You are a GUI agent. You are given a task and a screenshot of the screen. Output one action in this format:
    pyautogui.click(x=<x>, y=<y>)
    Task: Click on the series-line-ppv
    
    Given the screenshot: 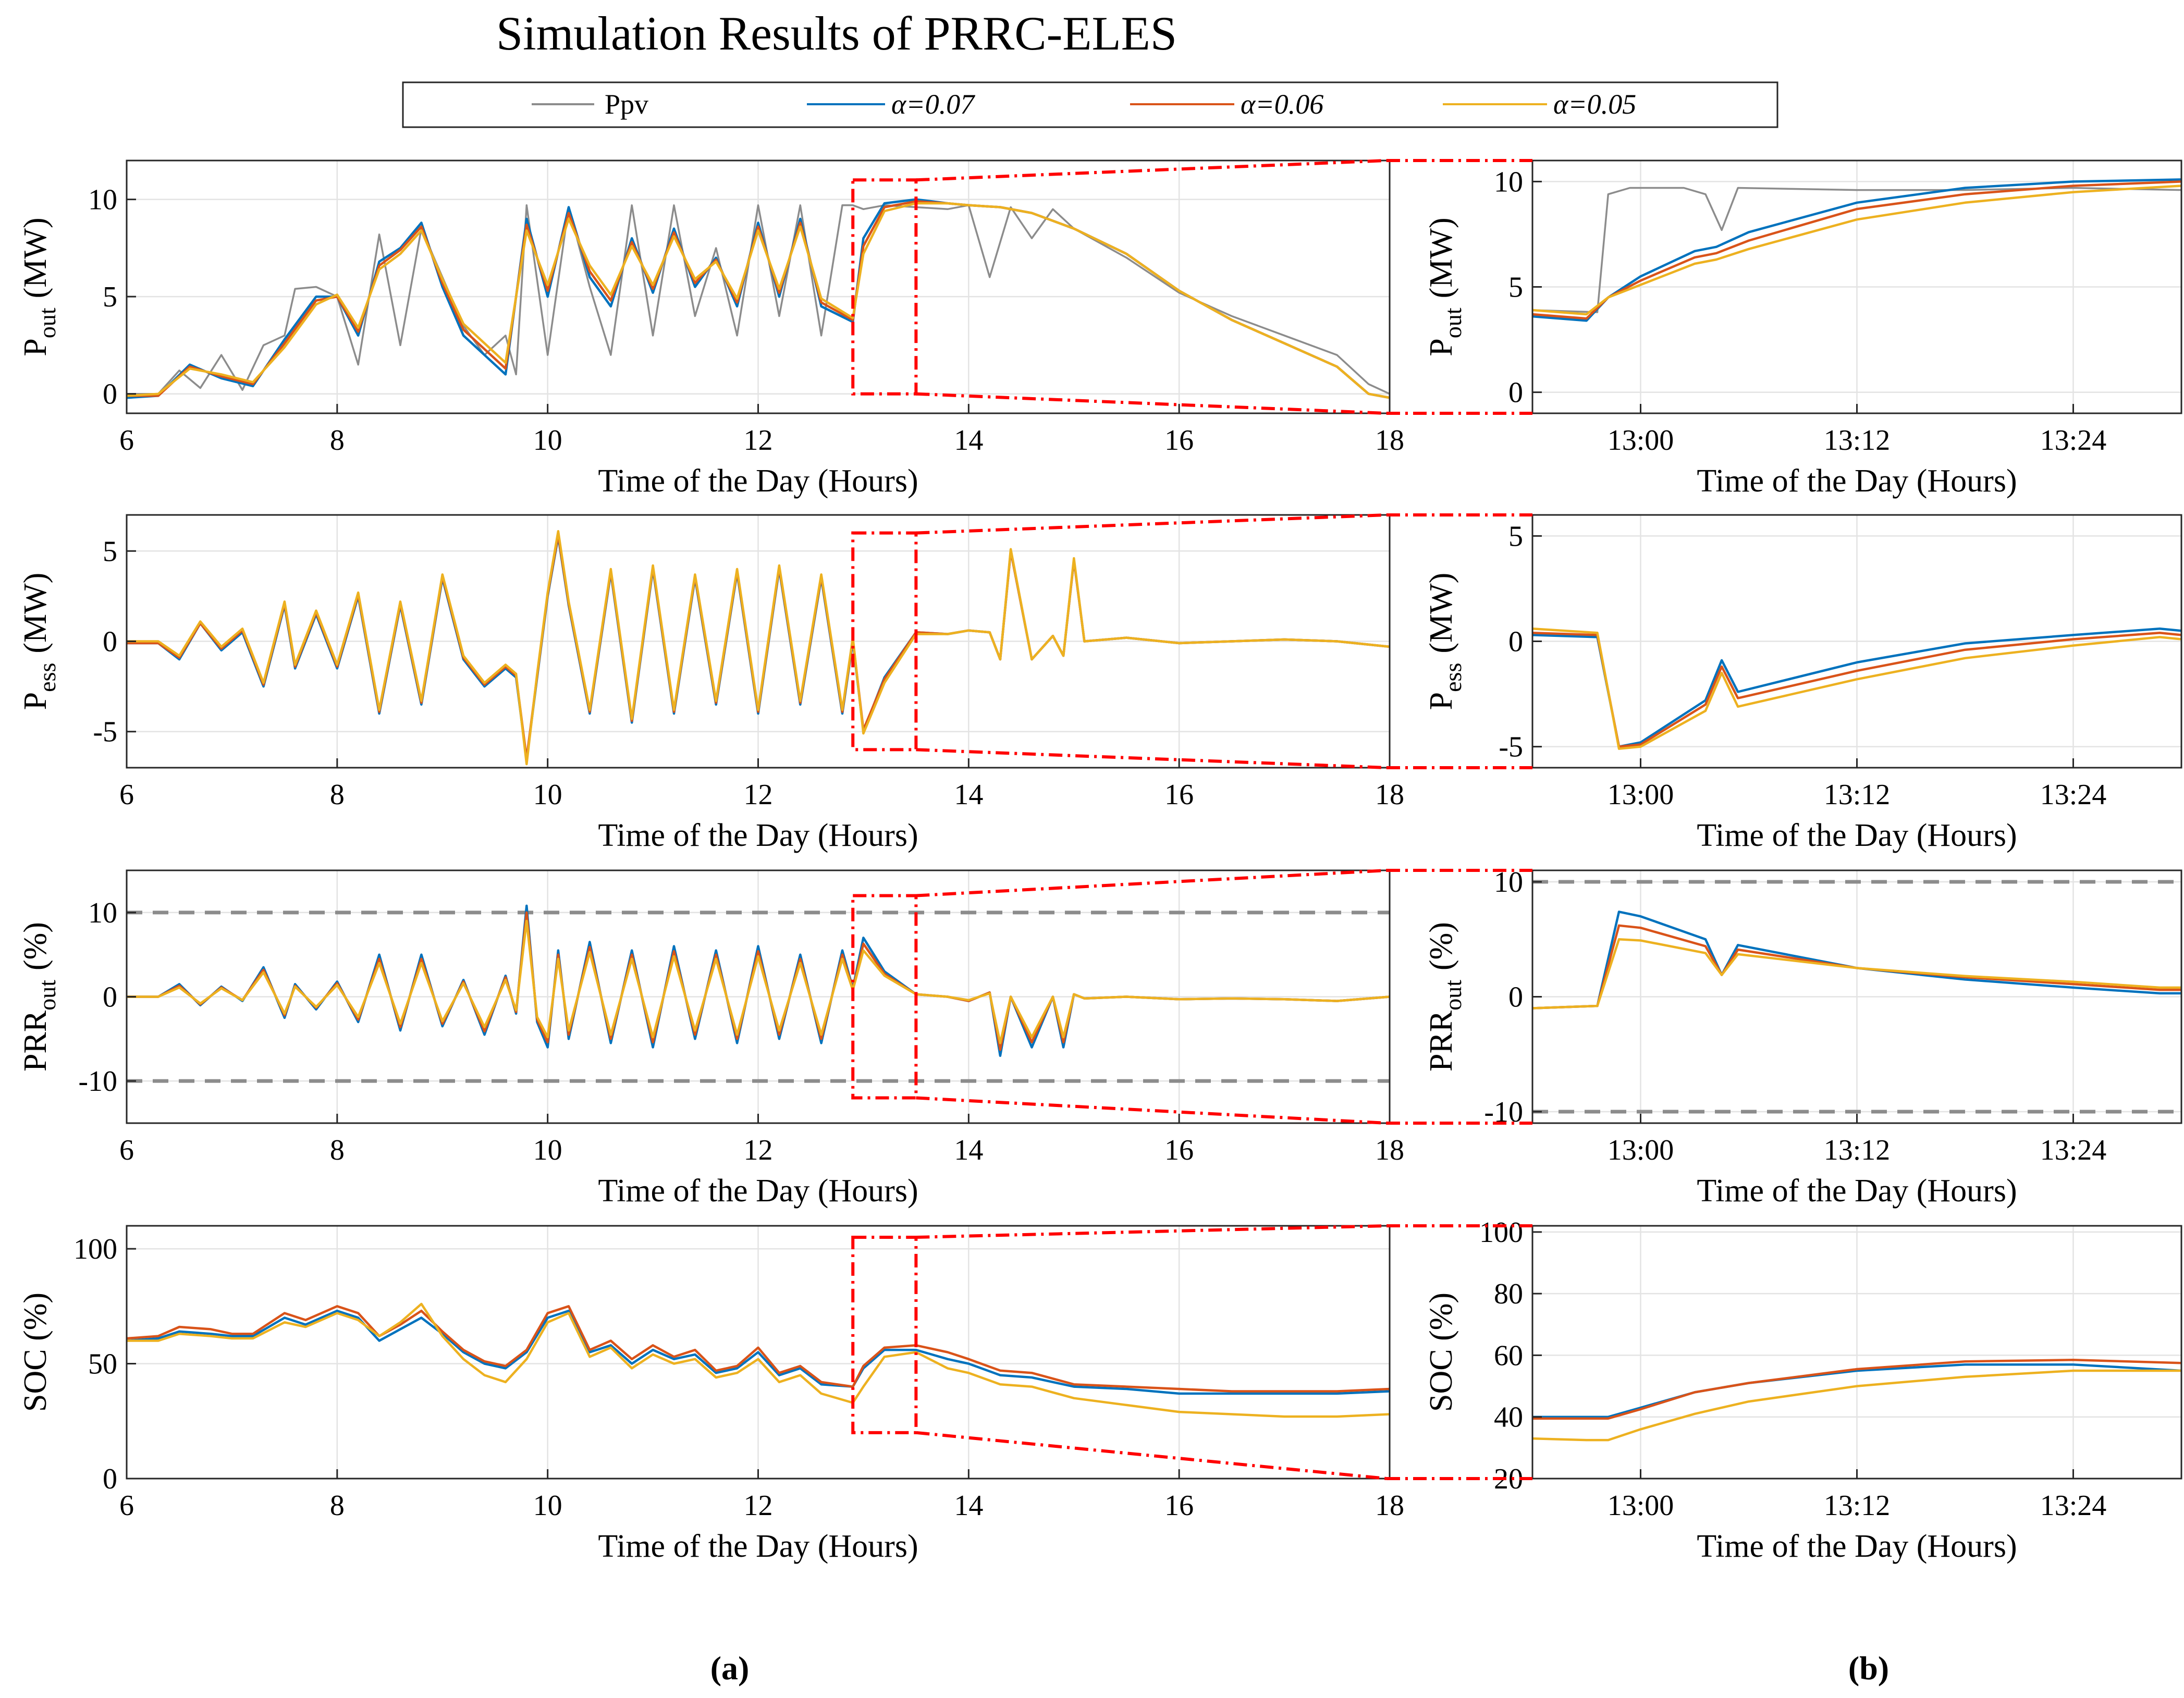 What is the action you would take?
    pyautogui.click(x=759, y=300)
    